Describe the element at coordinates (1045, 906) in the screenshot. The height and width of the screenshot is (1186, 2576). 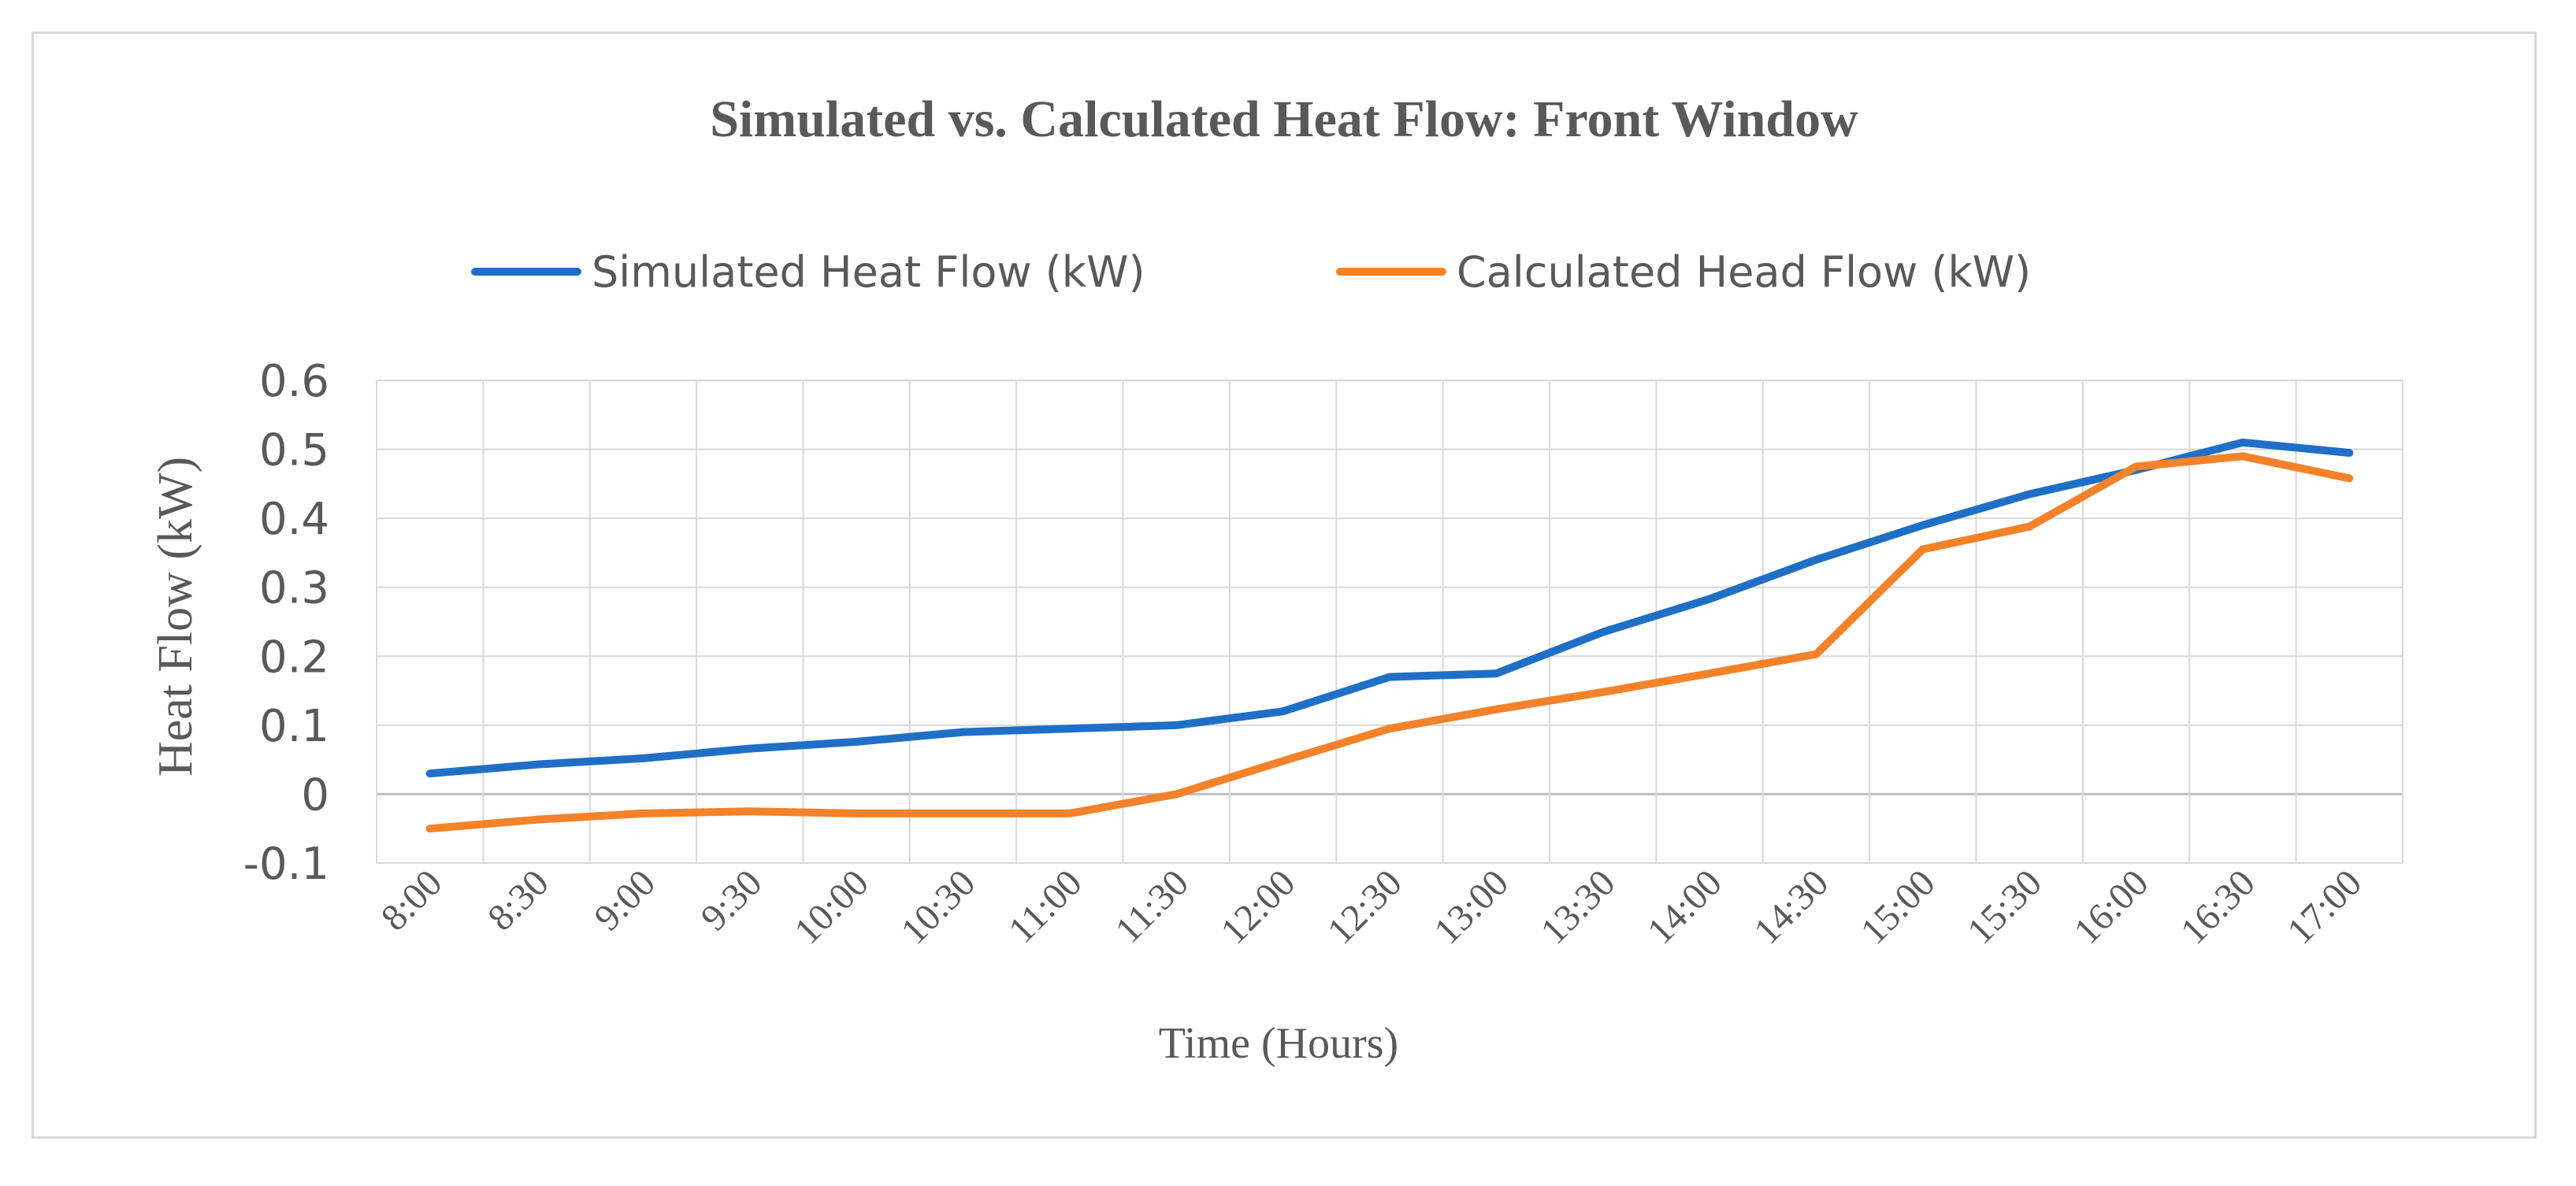
I see `x-tick-label: 11:00` at that location.